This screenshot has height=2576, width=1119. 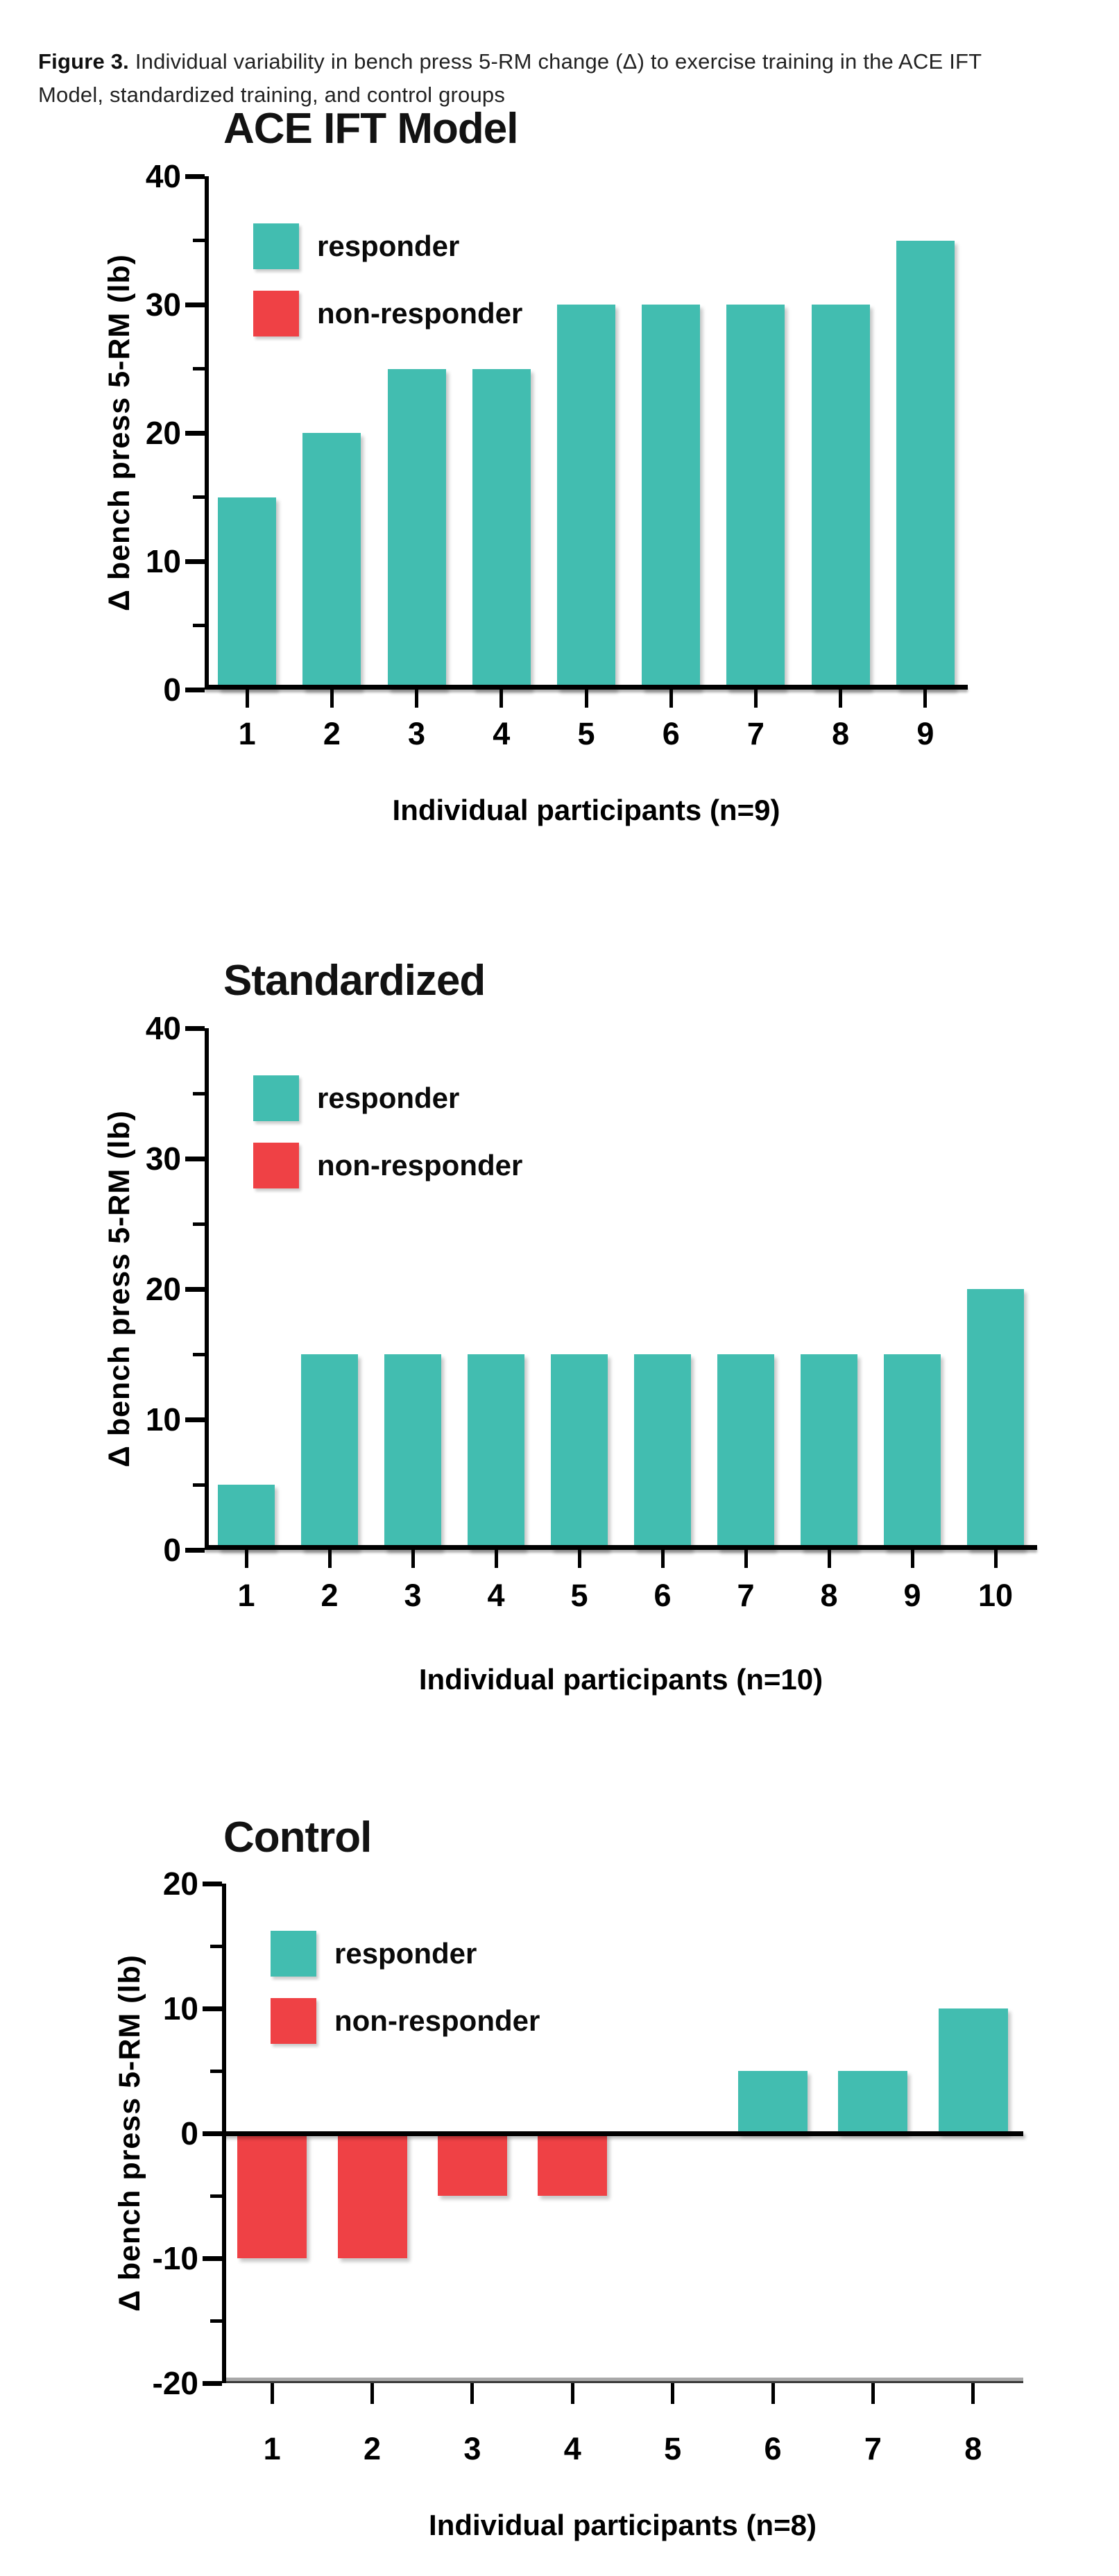 What do you see at coordinates (572, 2448) in the screenshot?
I see `x-tick-label: 4` at bounding box center [572, 2448].